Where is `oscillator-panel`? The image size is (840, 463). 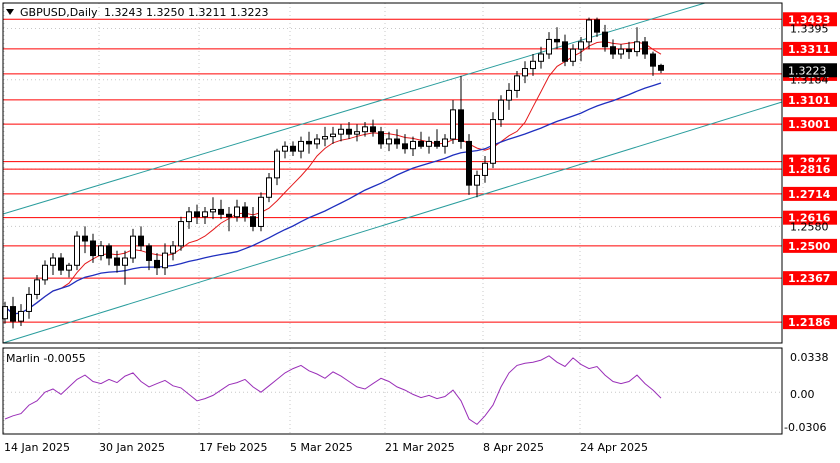 oscillator-panel is located at coordinates (392, 390).